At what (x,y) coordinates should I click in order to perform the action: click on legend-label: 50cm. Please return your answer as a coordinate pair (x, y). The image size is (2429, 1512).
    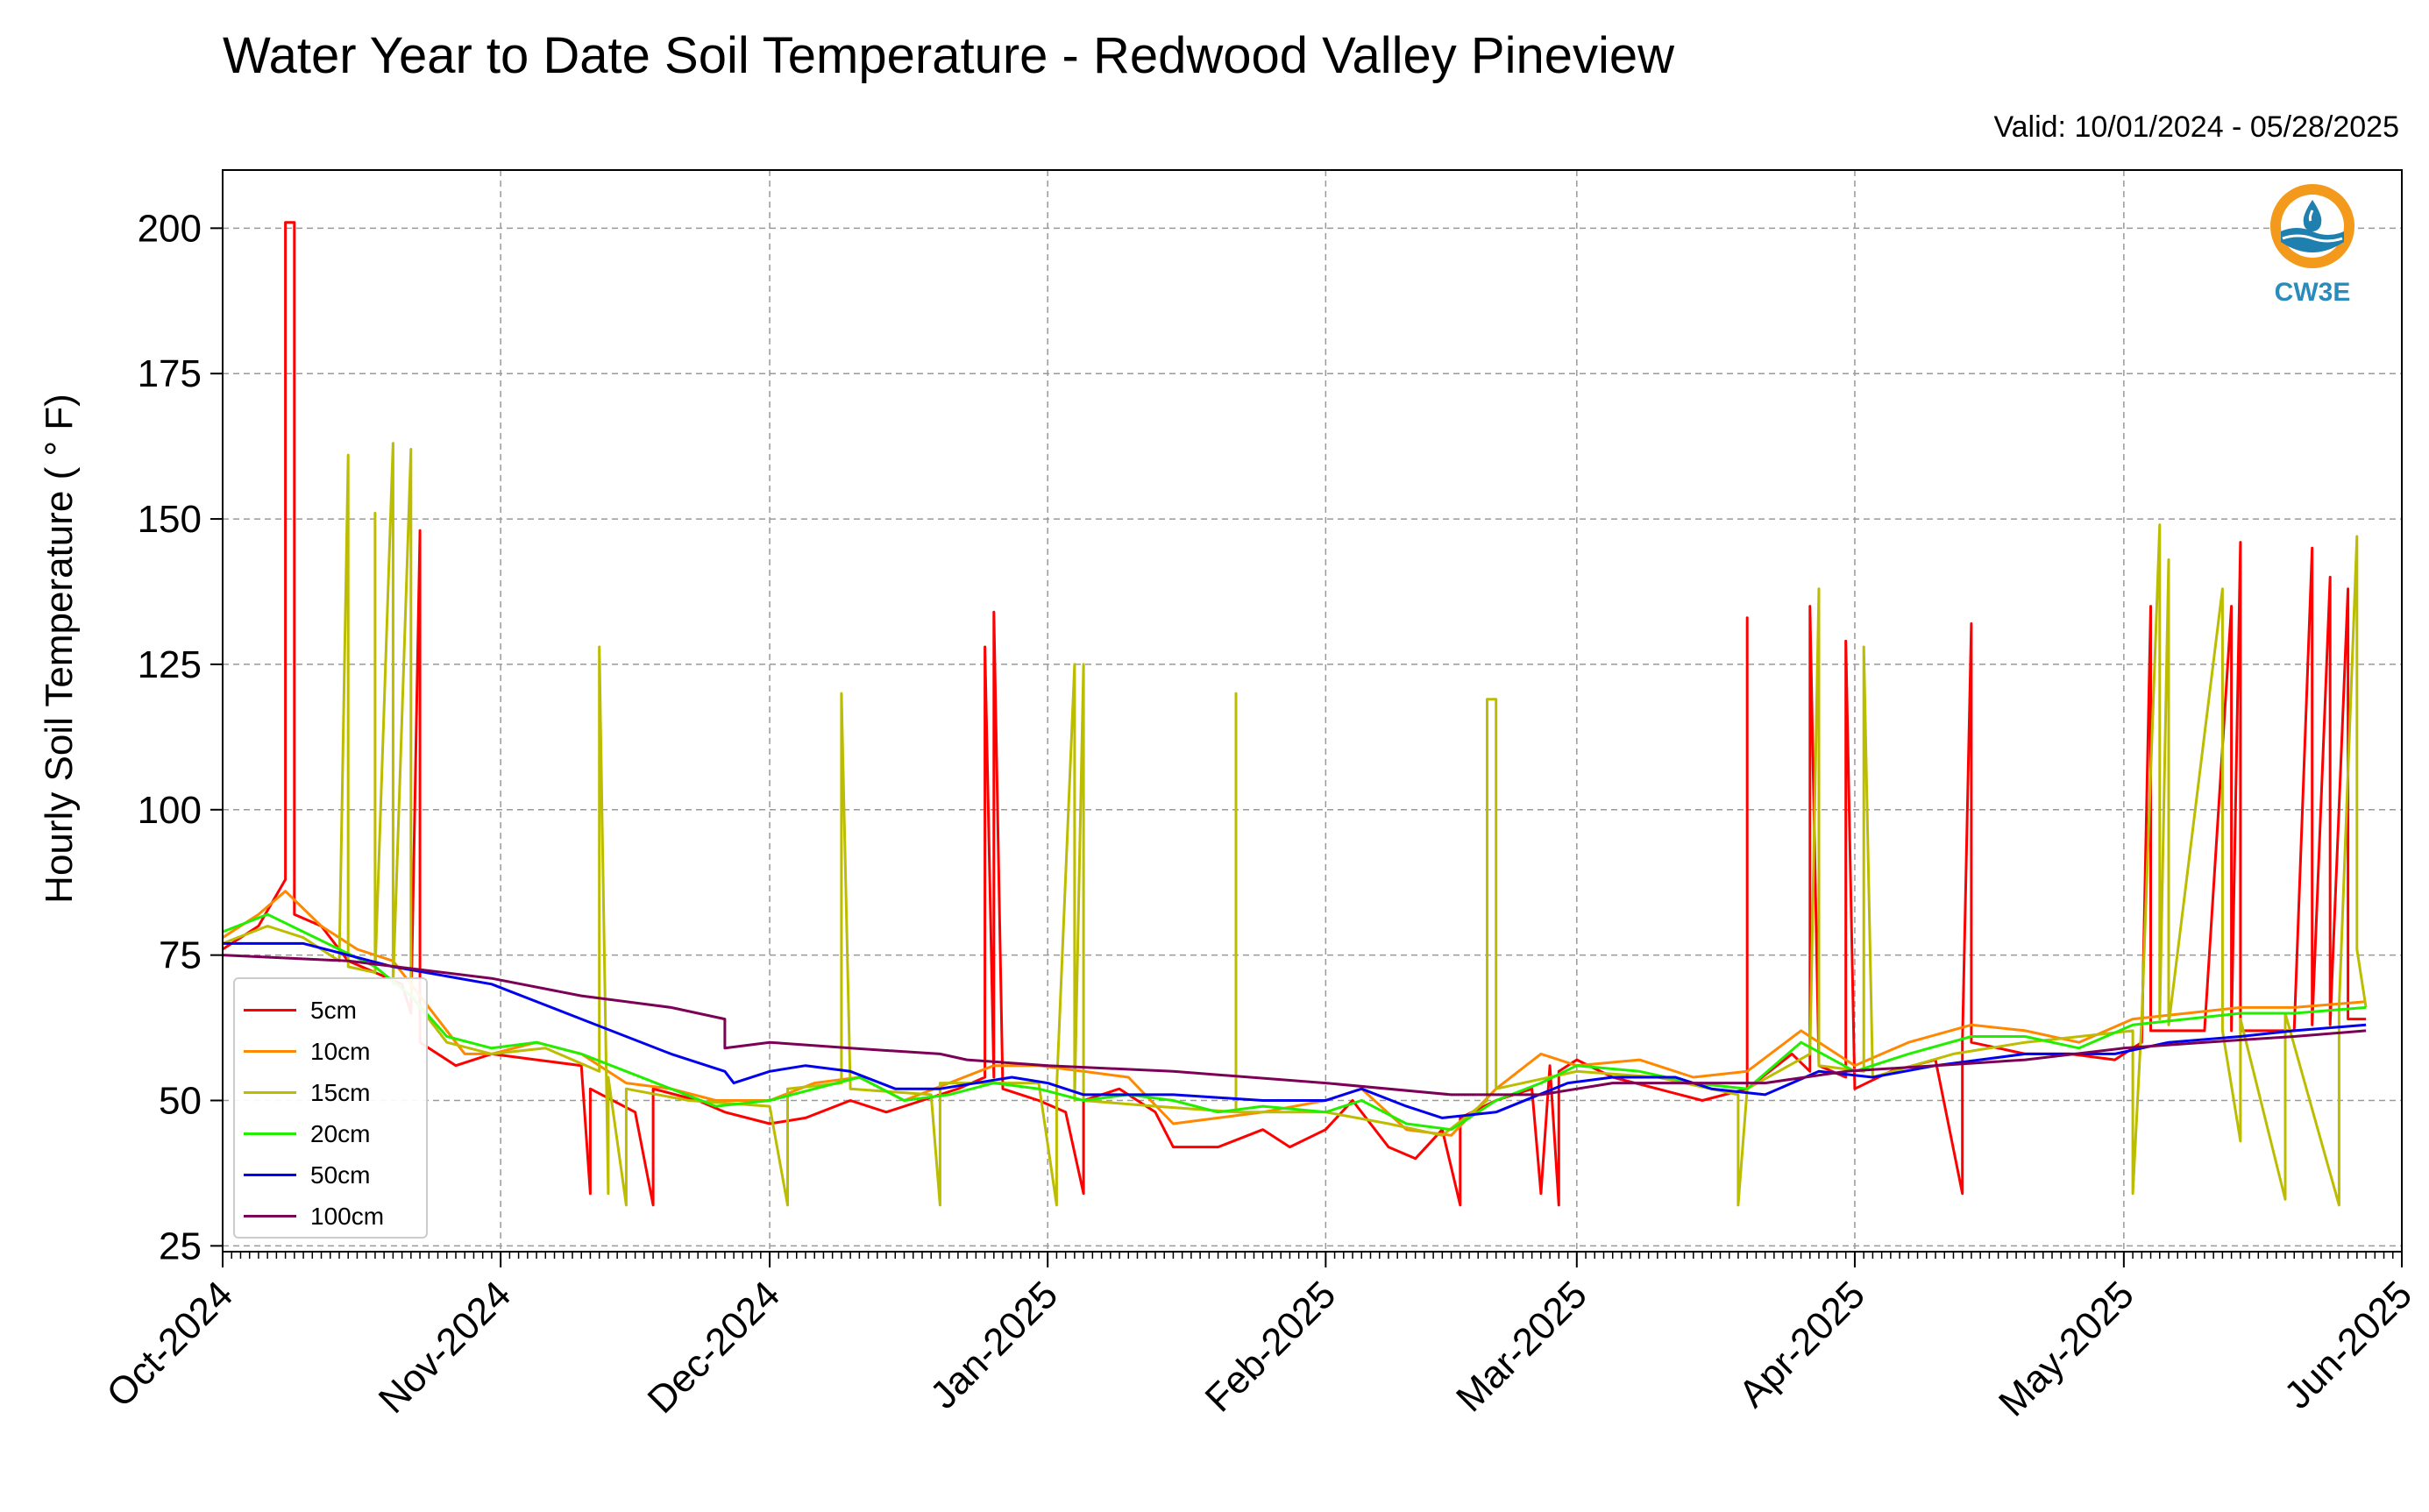
    Looking at the image, I should click on (340, 1175).